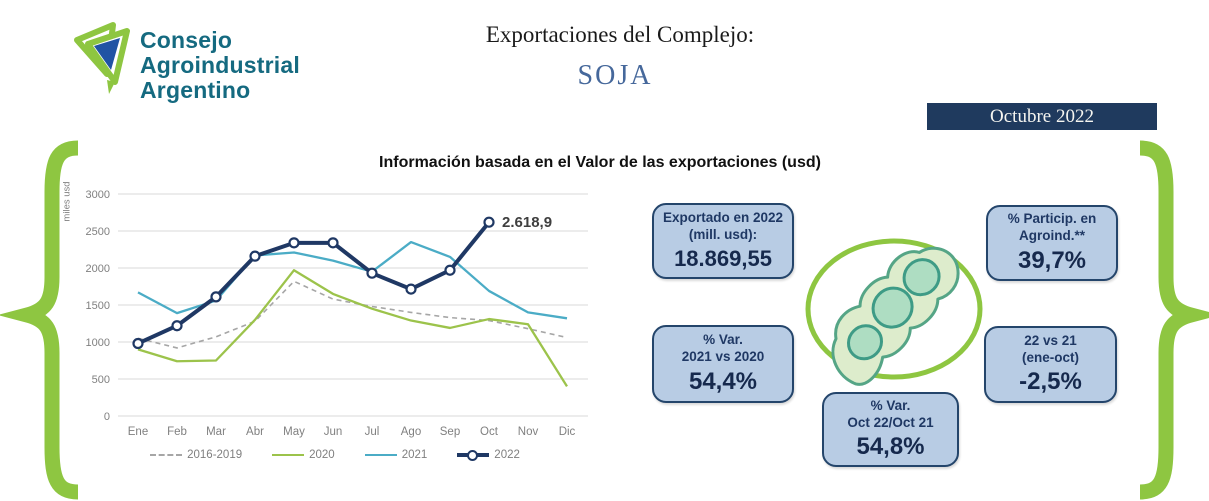 This screenshot has height=501, width=1209. I want to click on soy-circle-outline, so click(894, 309).